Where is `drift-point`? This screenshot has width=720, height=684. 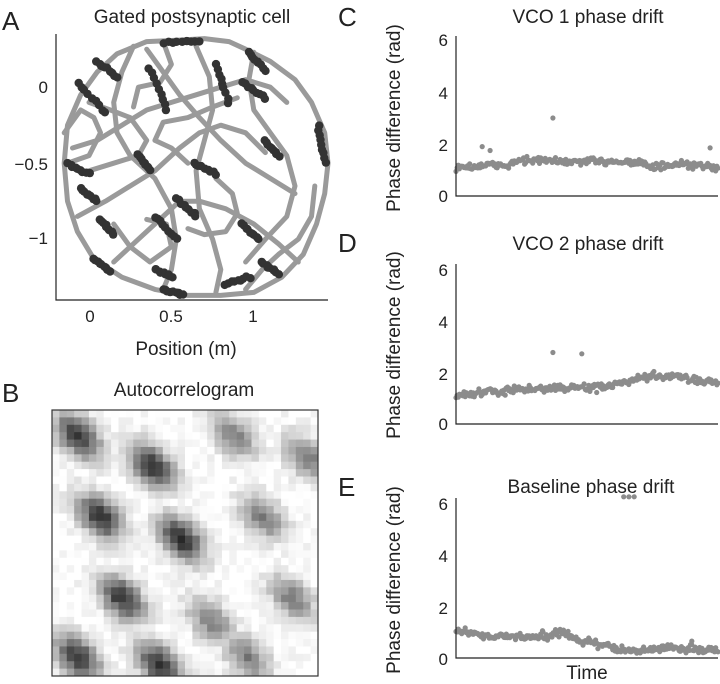
drift-point is located at coordinates (555, 158).